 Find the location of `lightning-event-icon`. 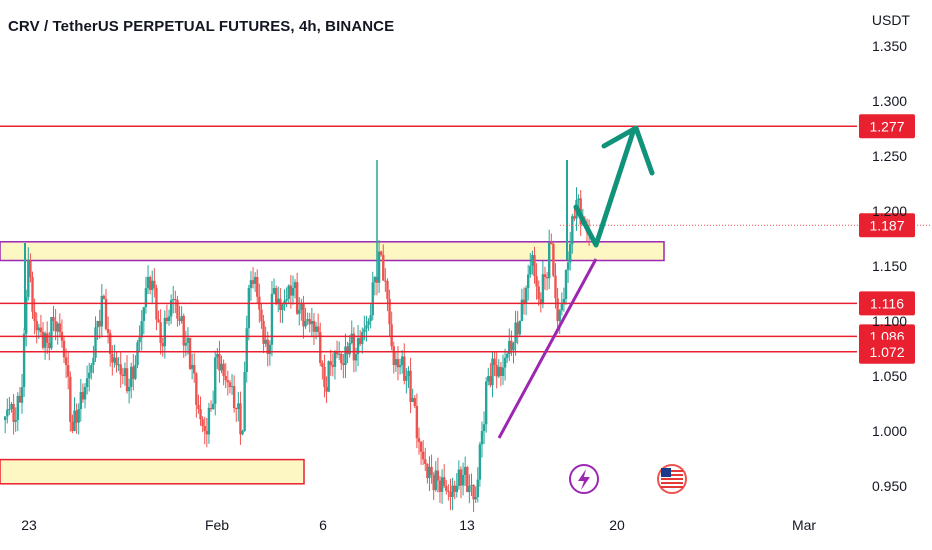

lightning-event-icon is located at coordinates (584, 479).